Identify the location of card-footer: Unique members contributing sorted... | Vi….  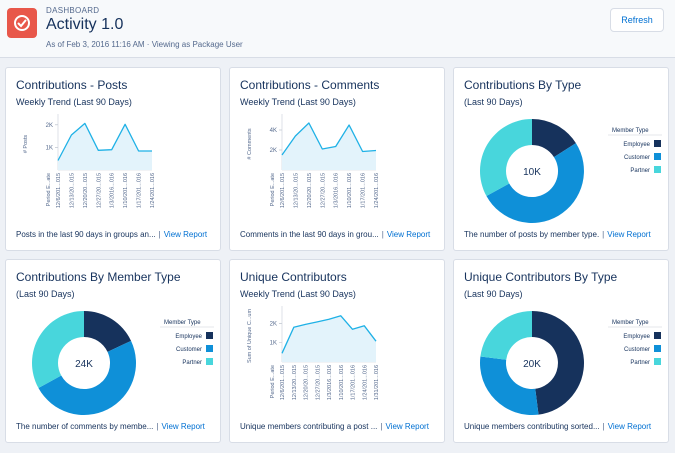
(564, 426).